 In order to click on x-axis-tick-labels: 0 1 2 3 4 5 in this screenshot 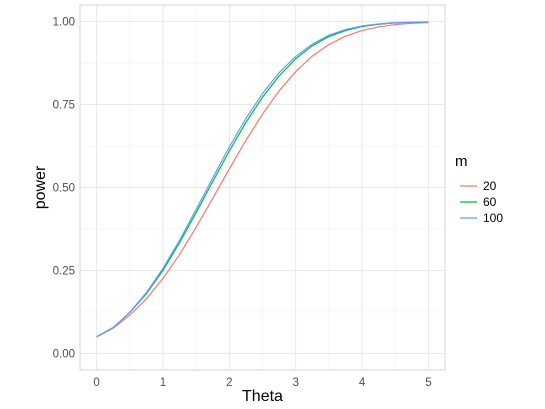, I will do `click(262, 383)`.